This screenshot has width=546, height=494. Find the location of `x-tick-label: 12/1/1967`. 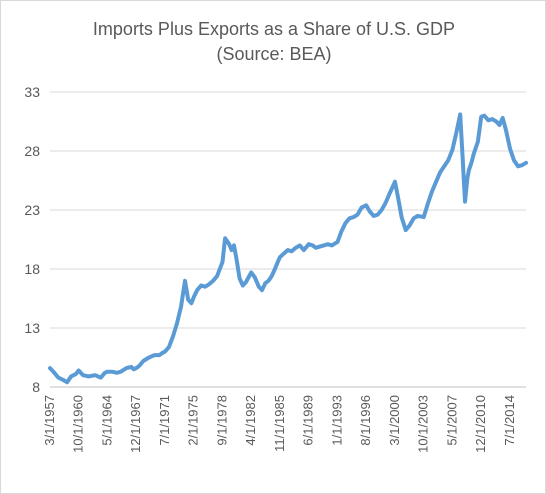

x-tick-label: 12/1/1967 is located at coordinates (135, 424).